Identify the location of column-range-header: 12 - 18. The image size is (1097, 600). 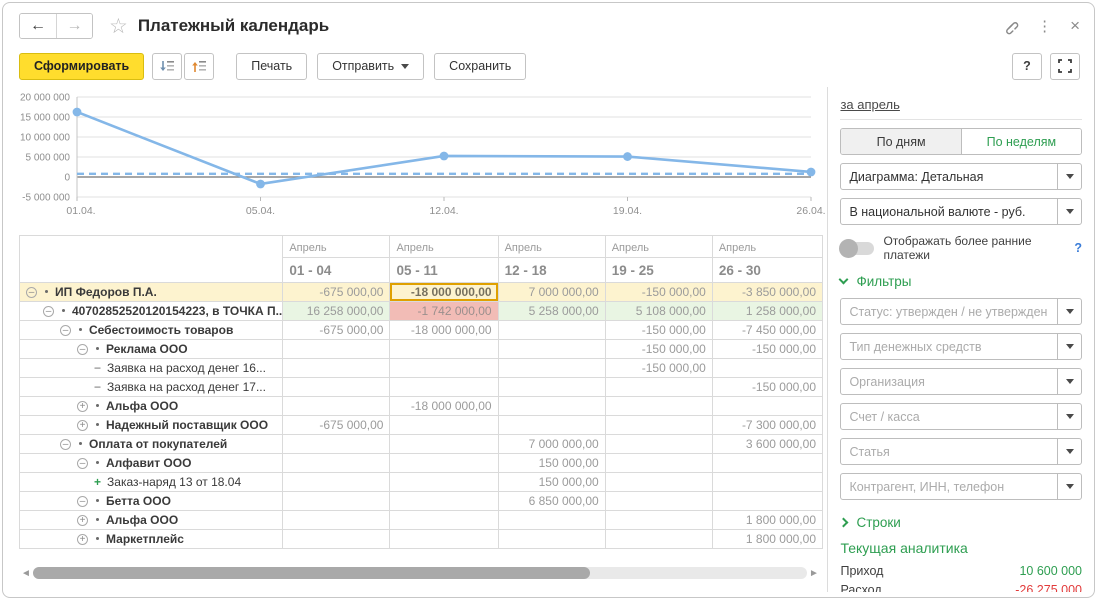
(551, 270).